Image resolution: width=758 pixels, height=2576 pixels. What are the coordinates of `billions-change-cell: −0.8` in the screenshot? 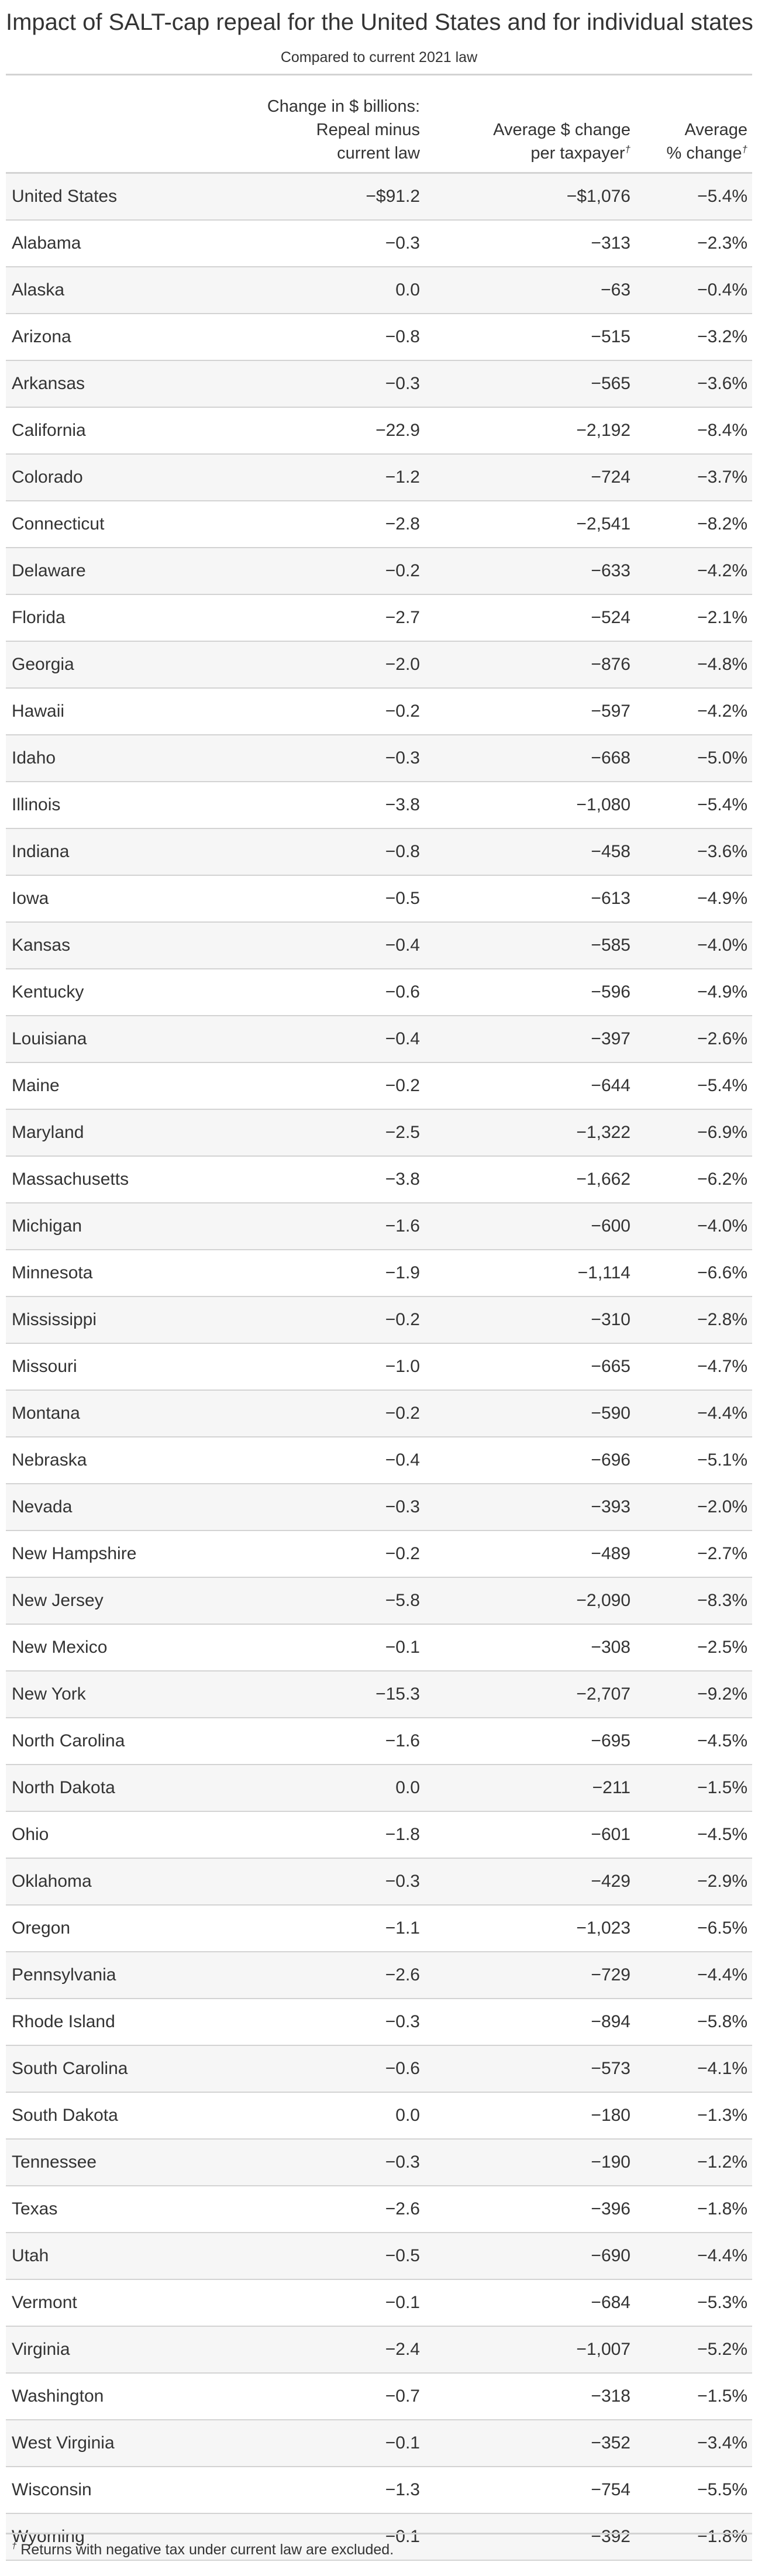 It's located at (402, 852).